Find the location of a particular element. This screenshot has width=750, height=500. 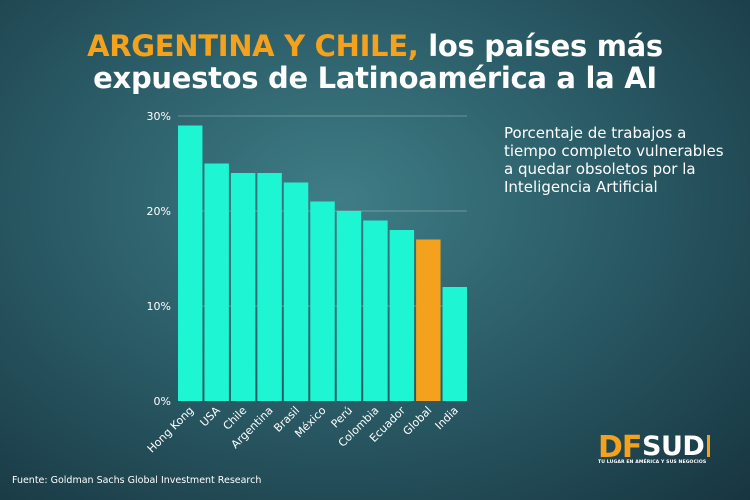

y-tick-label: 0% is located at coordinates (162, 401).